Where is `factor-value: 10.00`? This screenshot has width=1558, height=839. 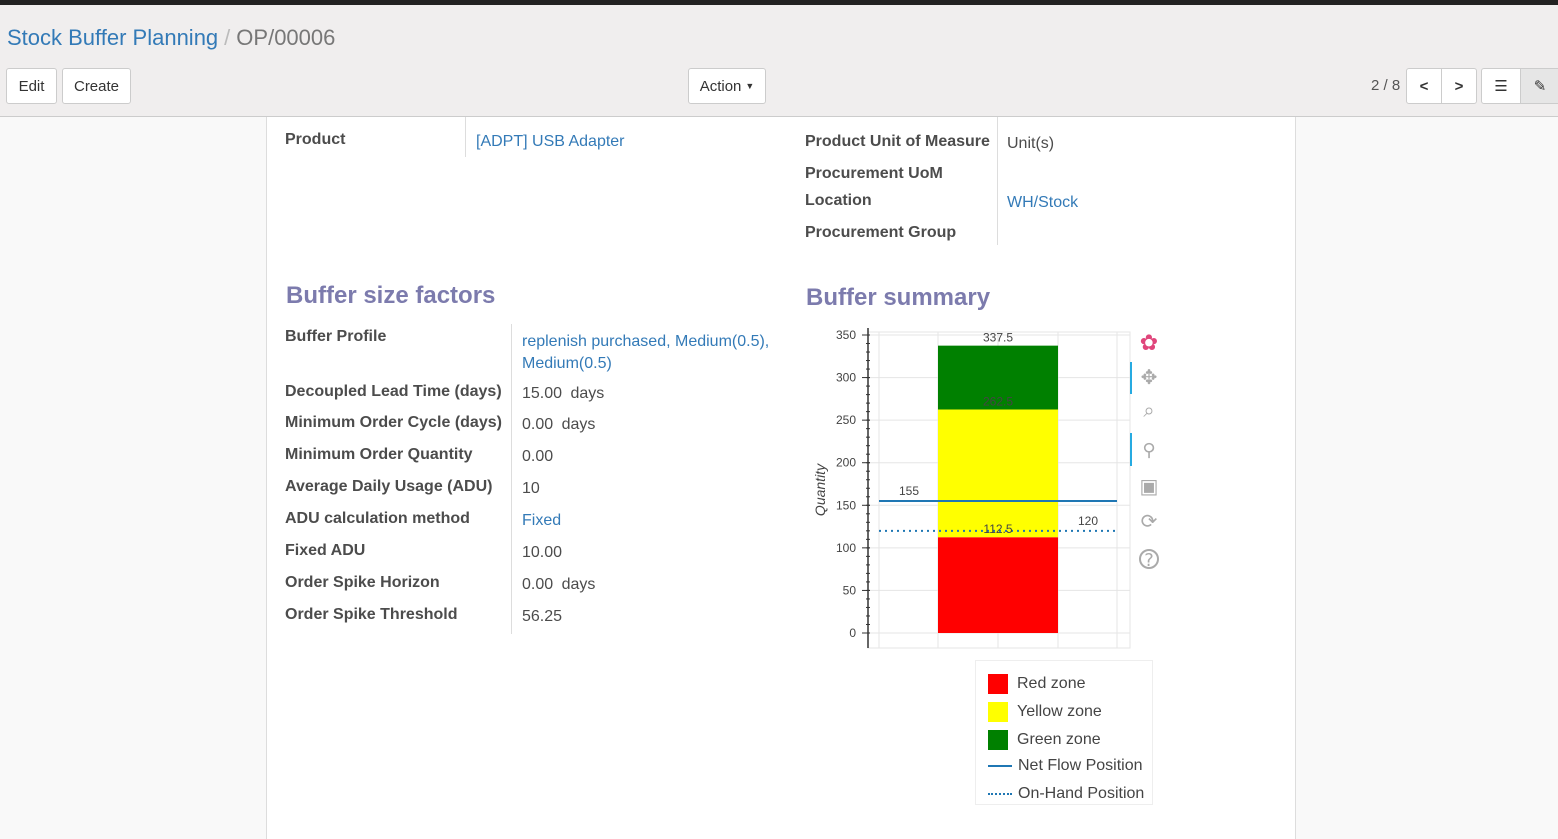 factor-value: 10.00 is located at coordinates (544, 553).